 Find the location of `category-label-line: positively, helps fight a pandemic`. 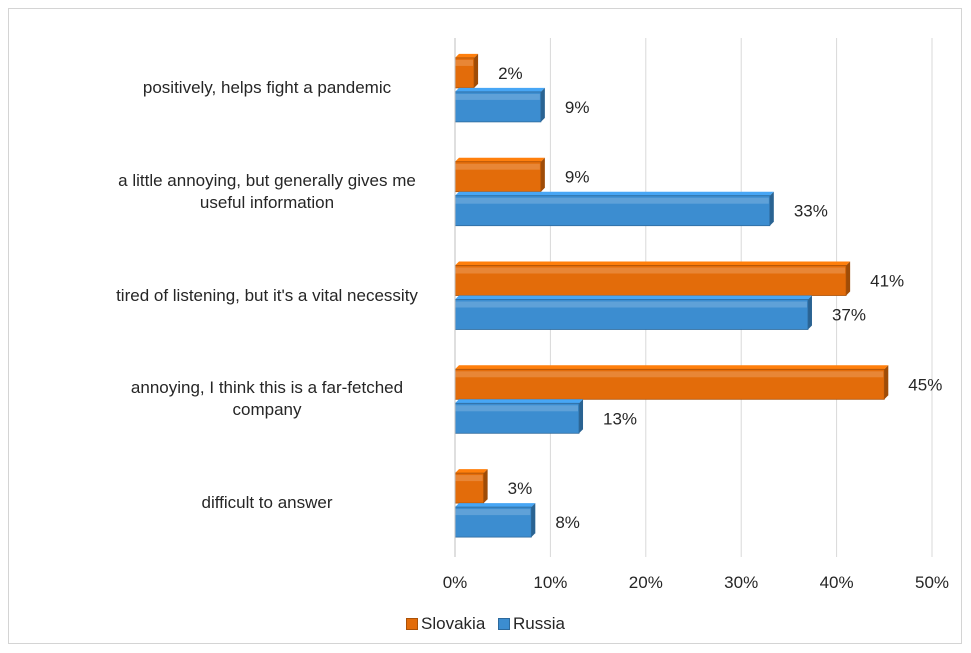

category-label-line: positively, helps fight a pandemic is located at coordinates (267, 87).